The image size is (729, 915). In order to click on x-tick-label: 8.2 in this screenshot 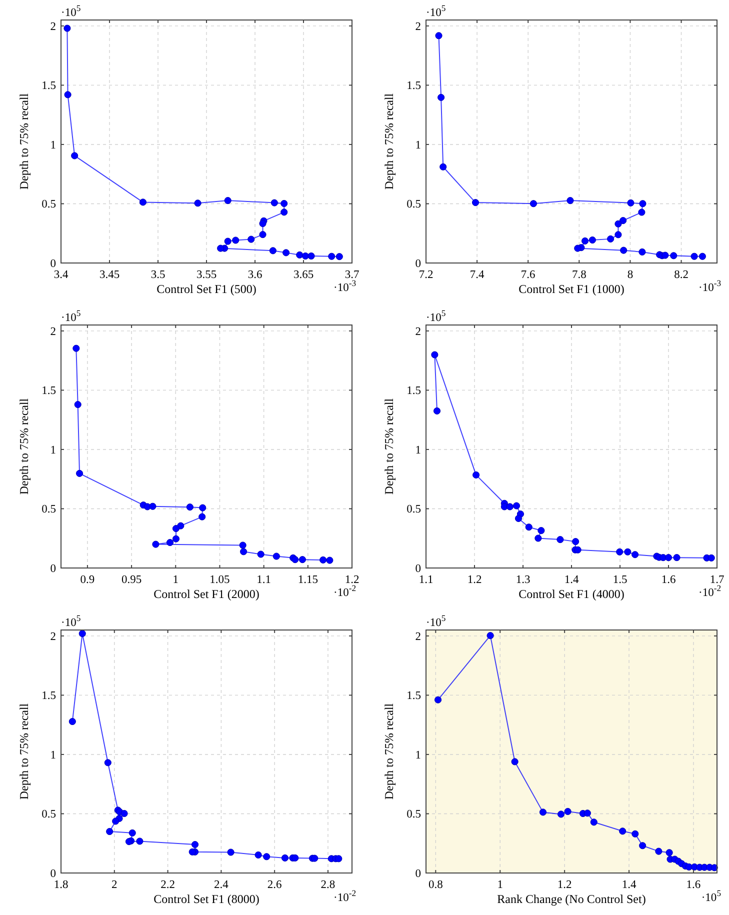, I will do `click(681, 275)`.